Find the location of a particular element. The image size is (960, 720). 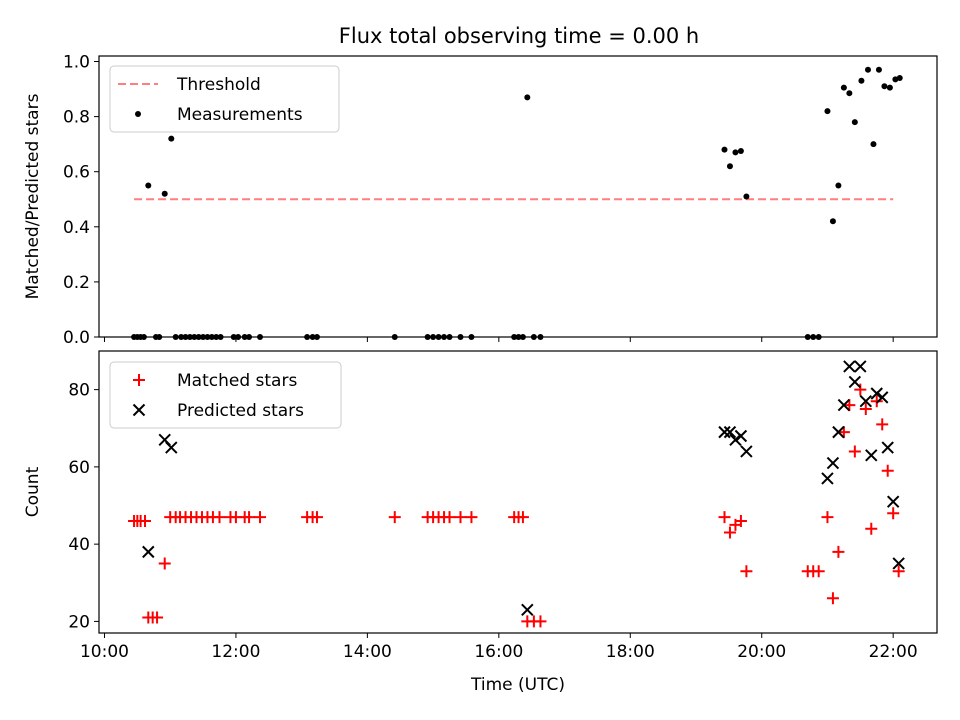

legend-matched-swatch is located at coordinates (139, 380).